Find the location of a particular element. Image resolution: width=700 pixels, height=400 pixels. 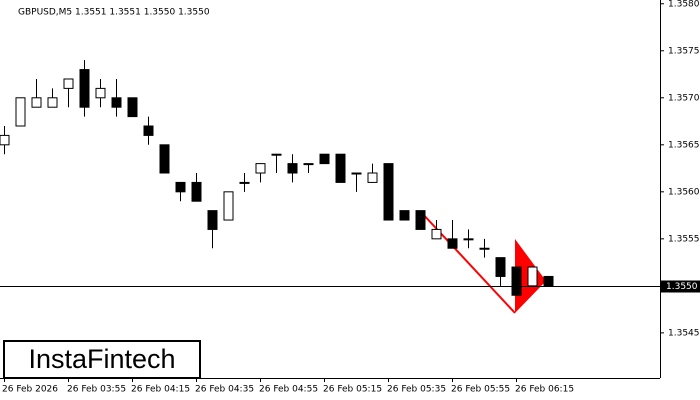

logo: InstaFintech is located at coordinates (102, 359).